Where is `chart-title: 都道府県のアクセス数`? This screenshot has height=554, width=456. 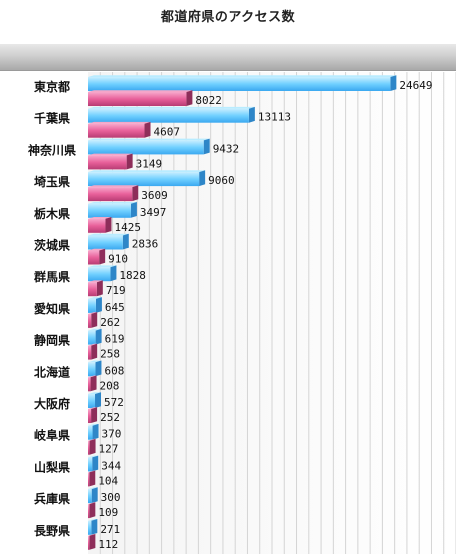 chart-title: 都道府県のアクセス数 is located at coordinates (228, 17).